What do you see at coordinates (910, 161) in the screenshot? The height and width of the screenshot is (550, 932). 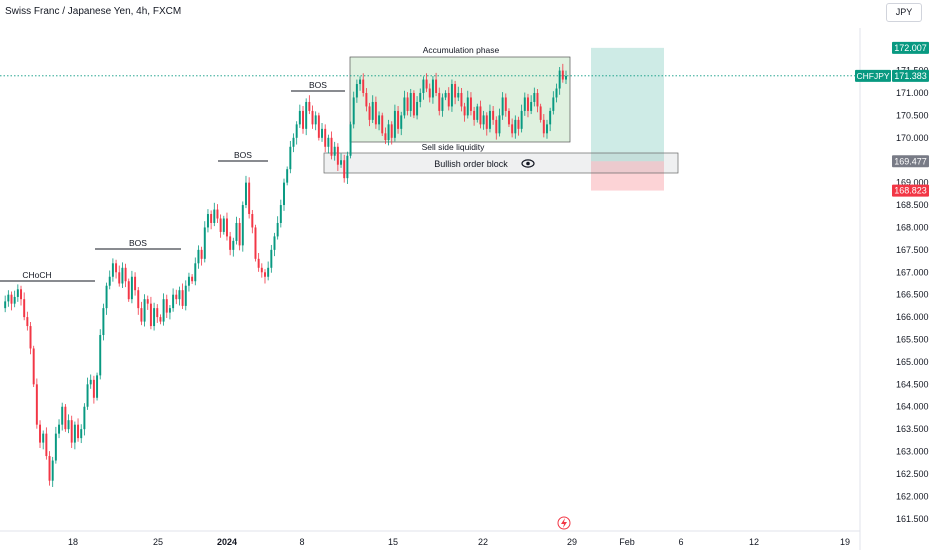 I see `price-label: 169.477` at bounding box center [910, 161].